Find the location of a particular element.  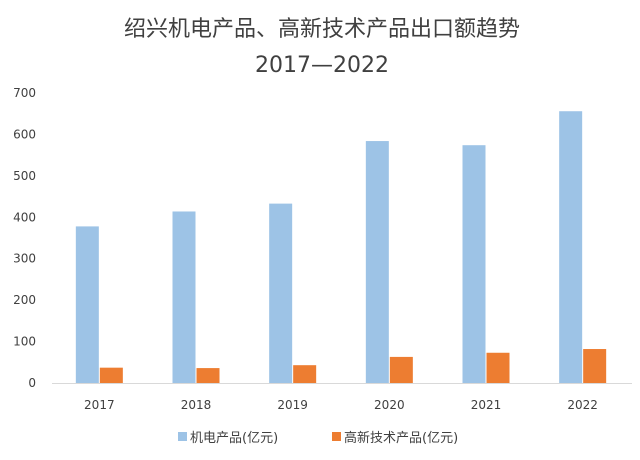

y-axis-ticks: 0 100 200 300 400 500 600 700 is located at coordinates (24, 238).